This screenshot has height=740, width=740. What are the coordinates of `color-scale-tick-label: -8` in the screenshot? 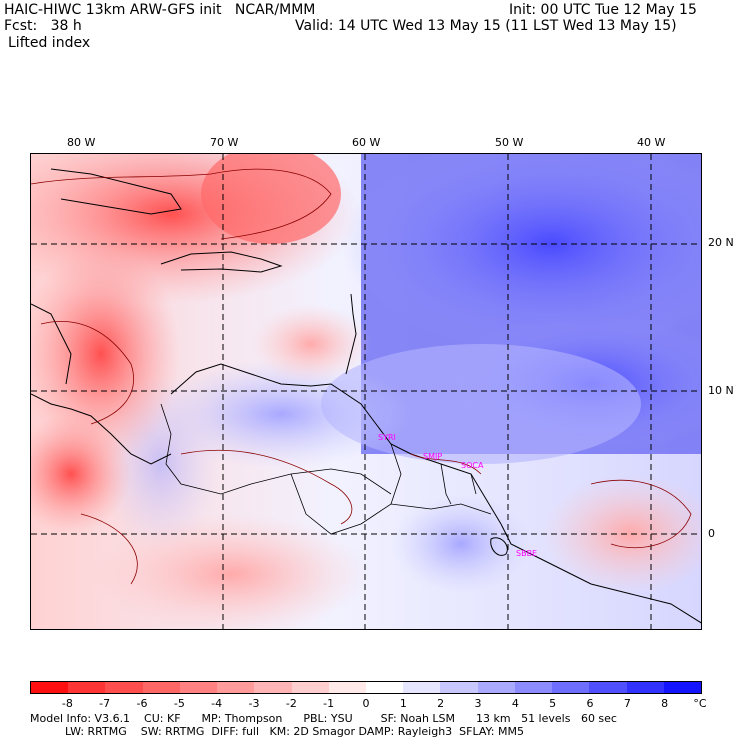 It's located at (67, 703).